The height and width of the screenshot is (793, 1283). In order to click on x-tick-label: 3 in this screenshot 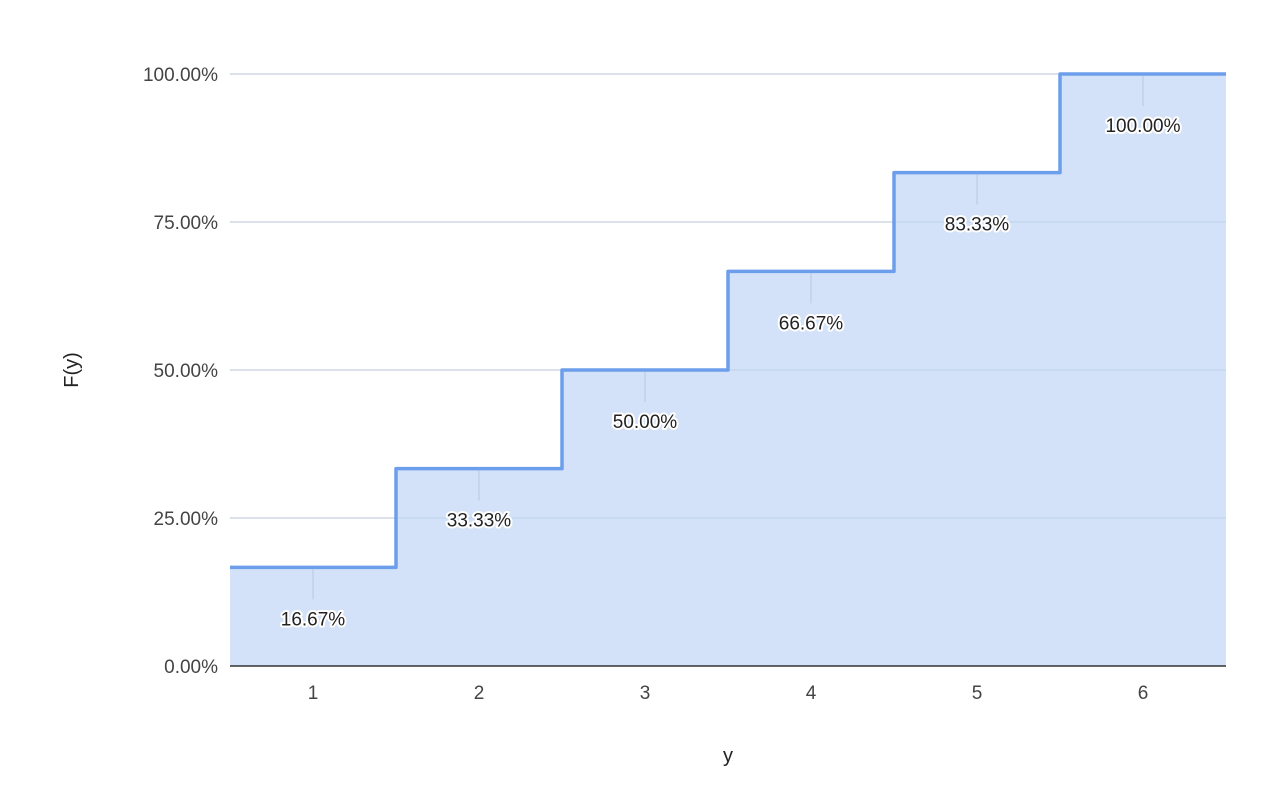, I will do `click(645, 693)`.